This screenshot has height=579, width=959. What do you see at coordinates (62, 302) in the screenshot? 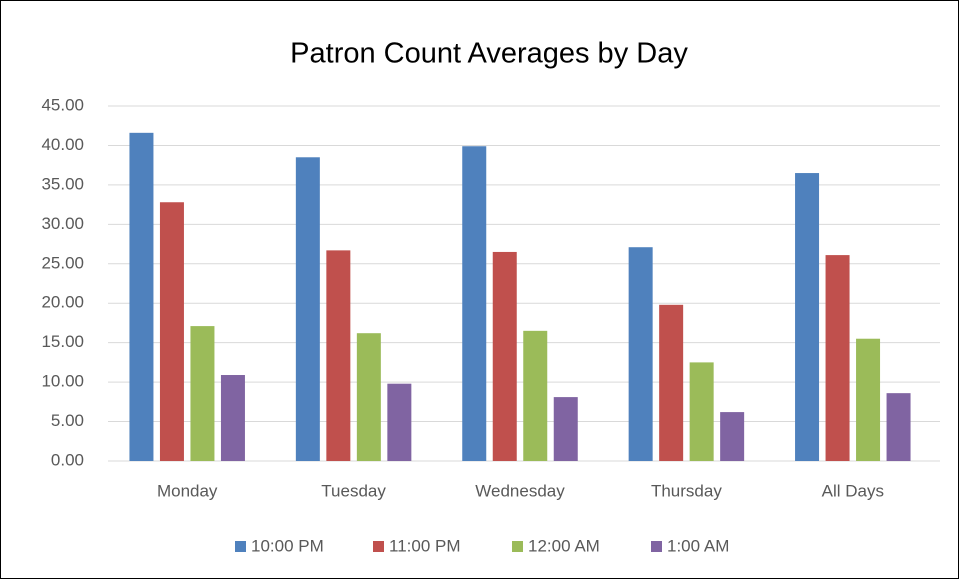
I see `y-tick-label: 20.00` at bounding box center [62, 302].